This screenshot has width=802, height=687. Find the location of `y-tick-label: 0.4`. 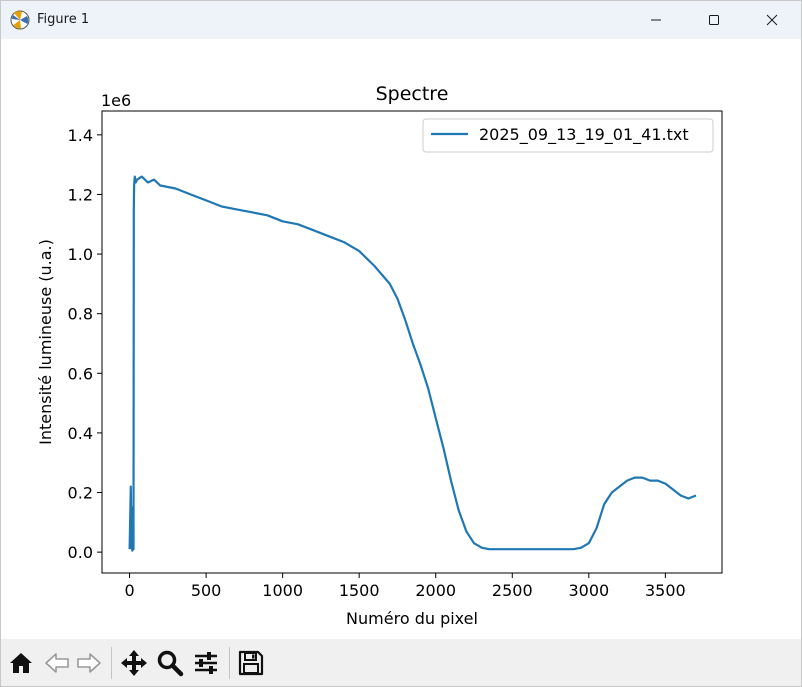

y-tick-label: 0.4 is located at coordinates (80, 433).